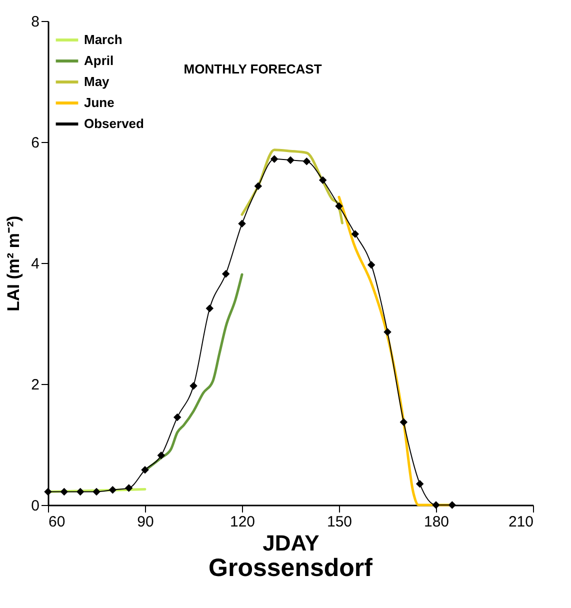 This screenshot has height=608, width=571. What do you see at coordinates (291, 543) in the screenshot?
I see `x-axis-title: JDAY` at bounding box center [291, 543].